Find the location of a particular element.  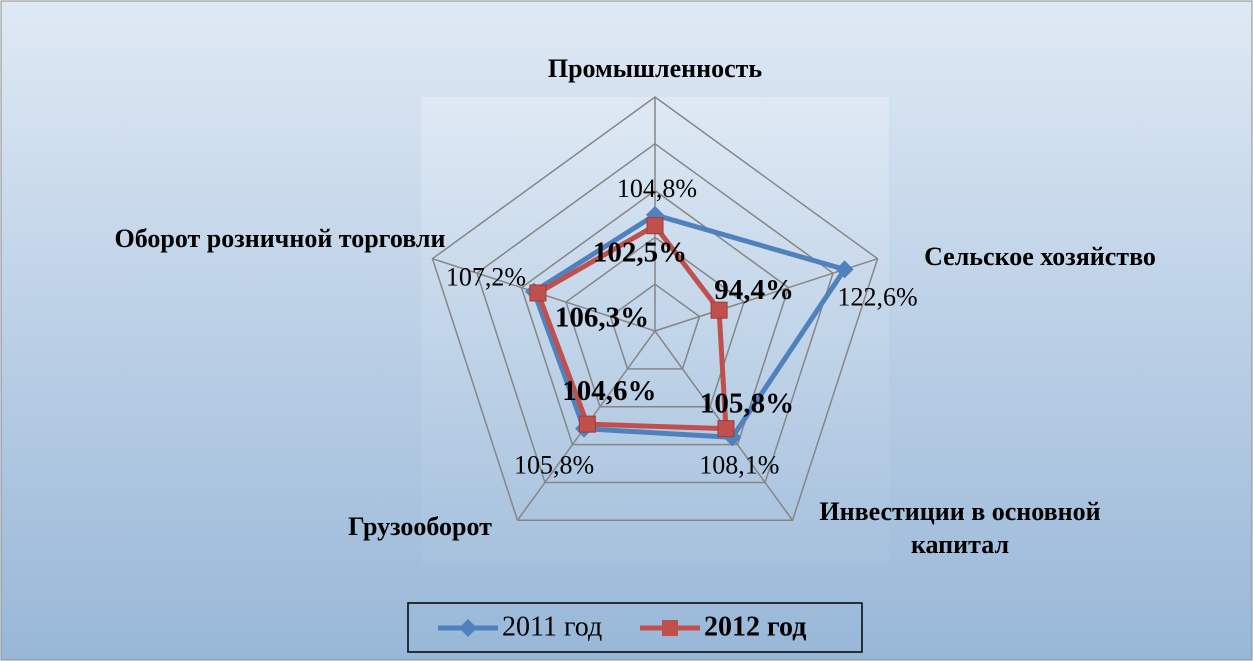

category-label: Сельское хозяйство is located at coordinates (1040, 256).